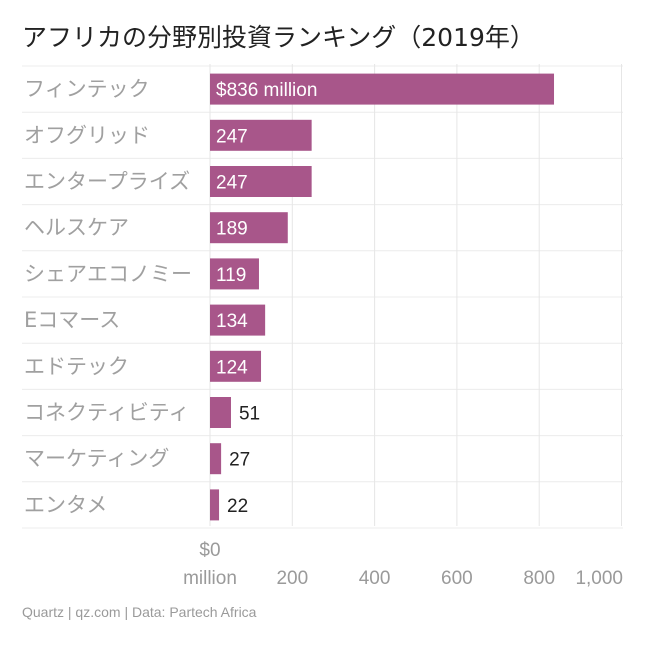 This screenshot has height=647, width=645. Describe the element at coordinates (292, 578) in the screenshot. I see `x-tick-label: 200` at that location.